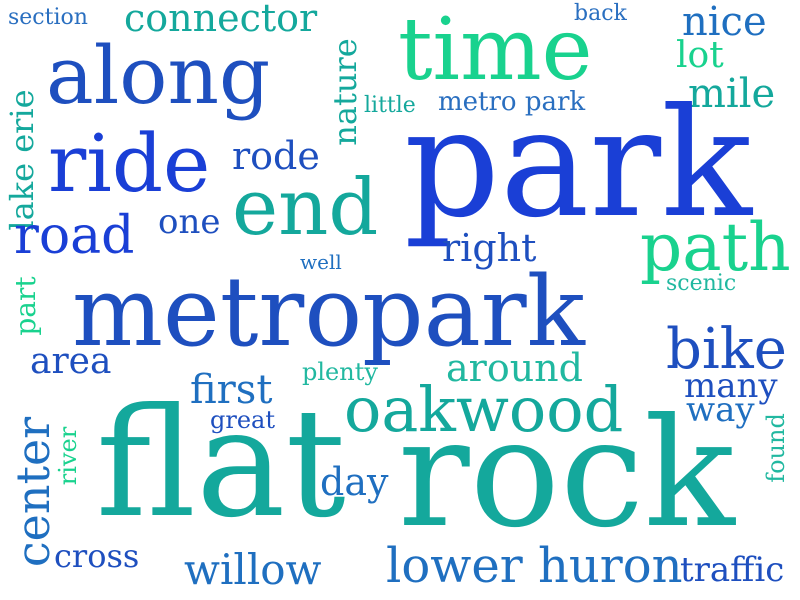 The image size is (800, 600). I want to click on word-found: found, so click(776, 448).